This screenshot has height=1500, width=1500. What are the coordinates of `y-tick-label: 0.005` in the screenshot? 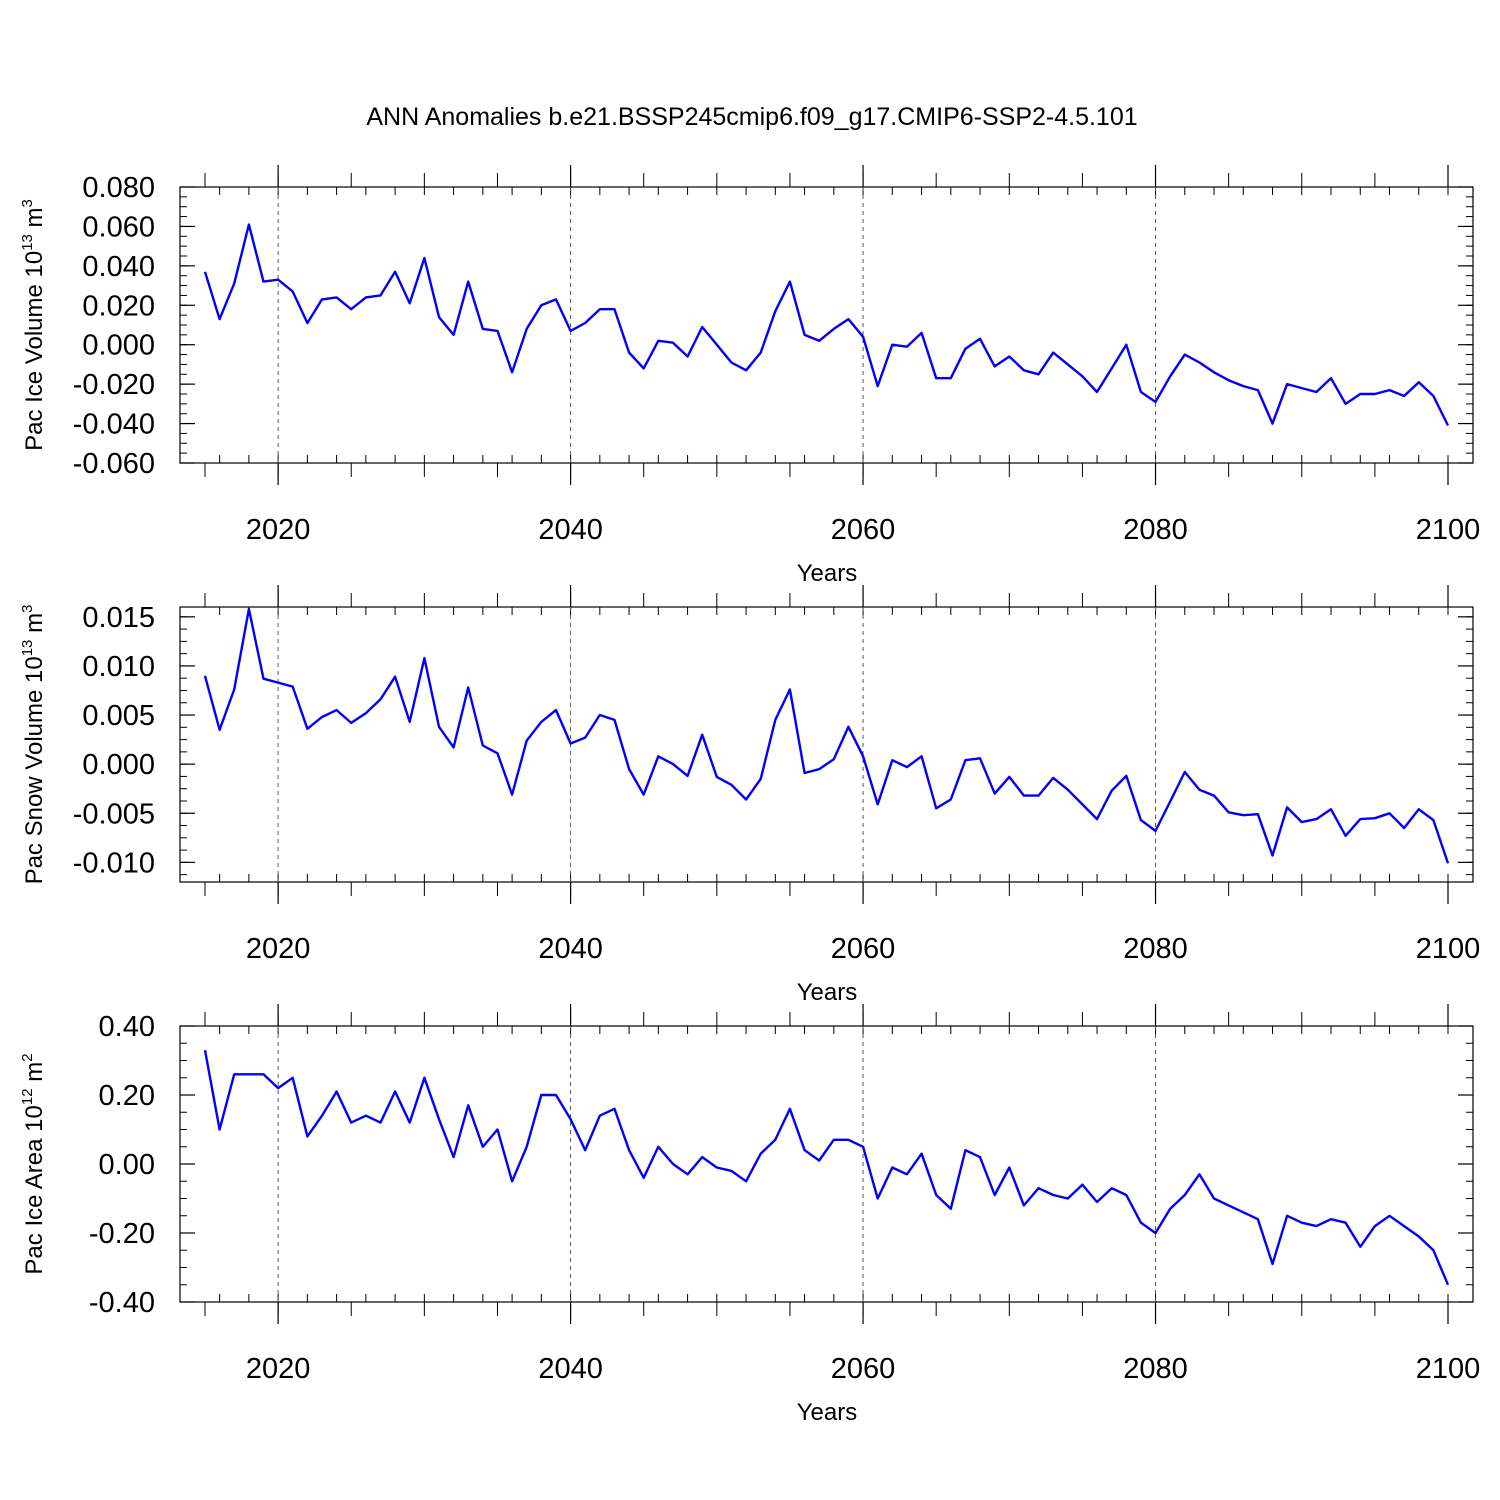 It's located at (118, 716).